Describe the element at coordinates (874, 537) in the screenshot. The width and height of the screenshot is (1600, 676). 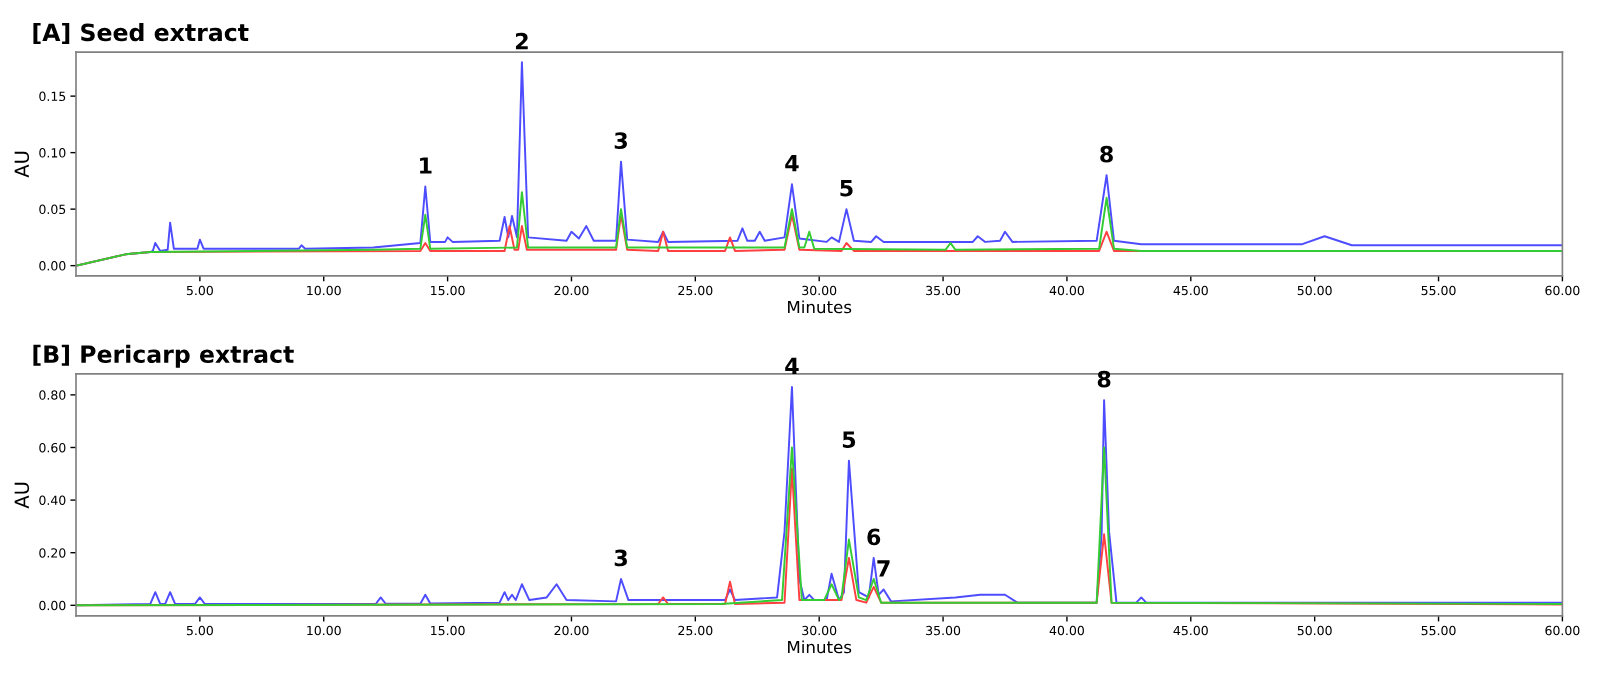
I see `annotation: 6` at that location.